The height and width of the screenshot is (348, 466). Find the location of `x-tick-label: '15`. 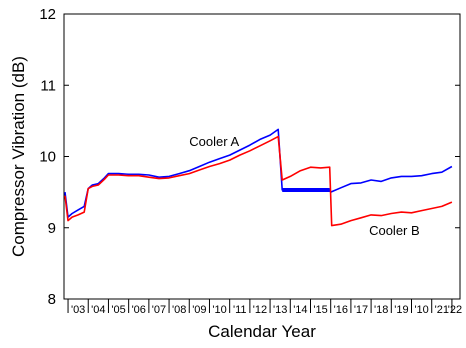

x-tick-label: '15 is located at coordinates (320, 310).